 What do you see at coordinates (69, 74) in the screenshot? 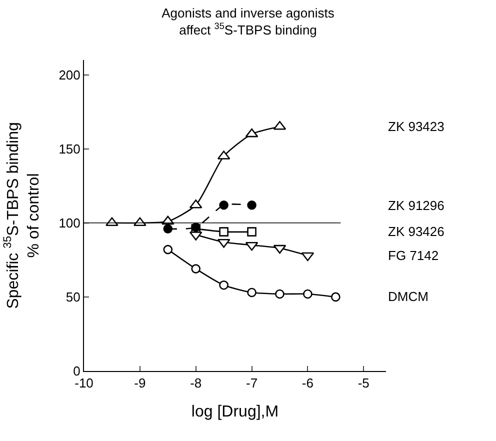
I see `y-tick-label: 200` at bounding box center [69, 74].